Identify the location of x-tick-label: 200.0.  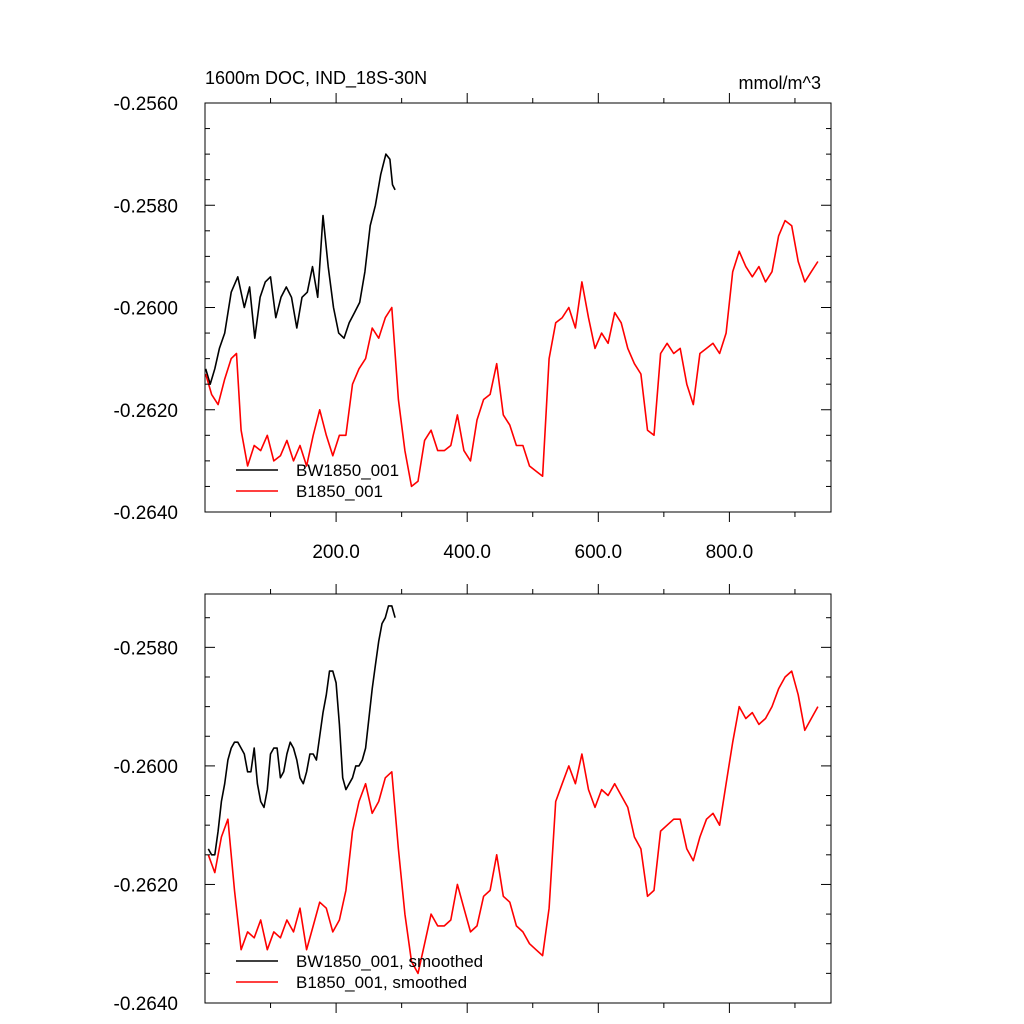
(336, 552).